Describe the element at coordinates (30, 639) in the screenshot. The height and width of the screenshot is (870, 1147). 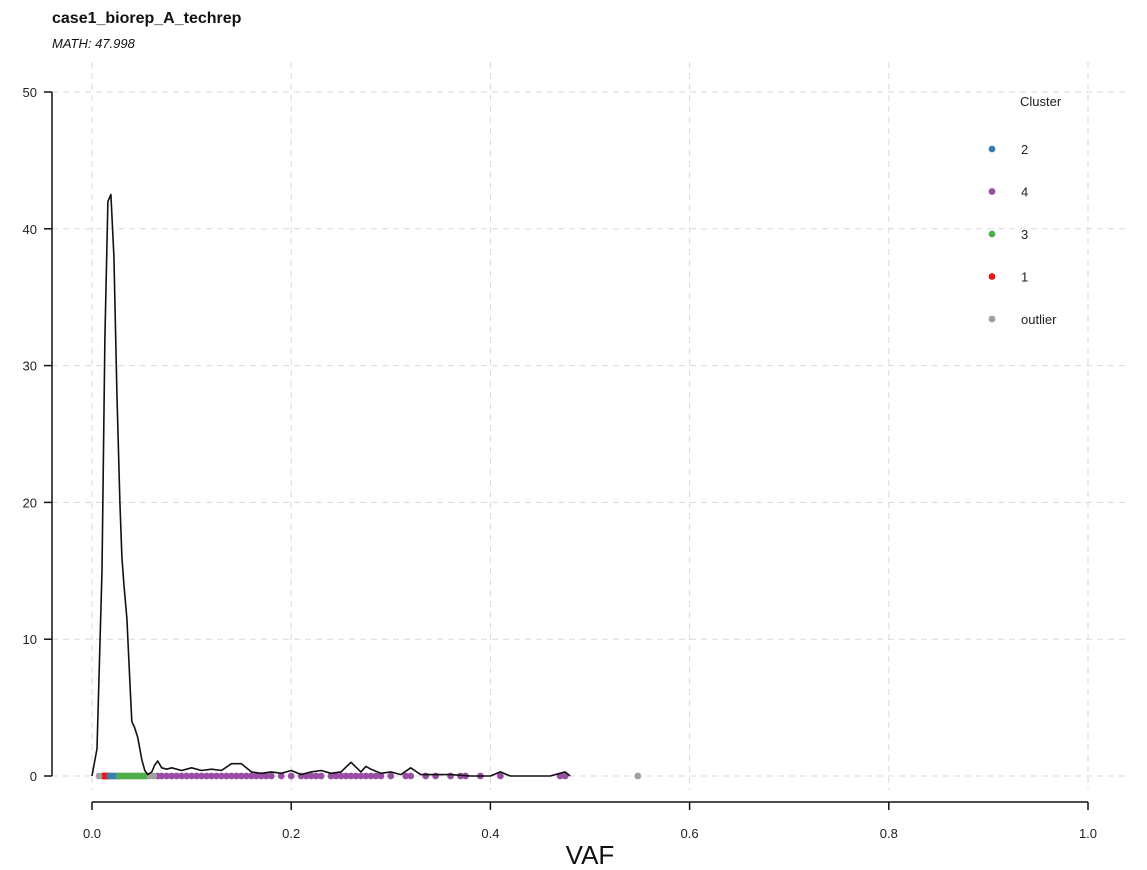
I see `y-tick-label: 10` at that location.